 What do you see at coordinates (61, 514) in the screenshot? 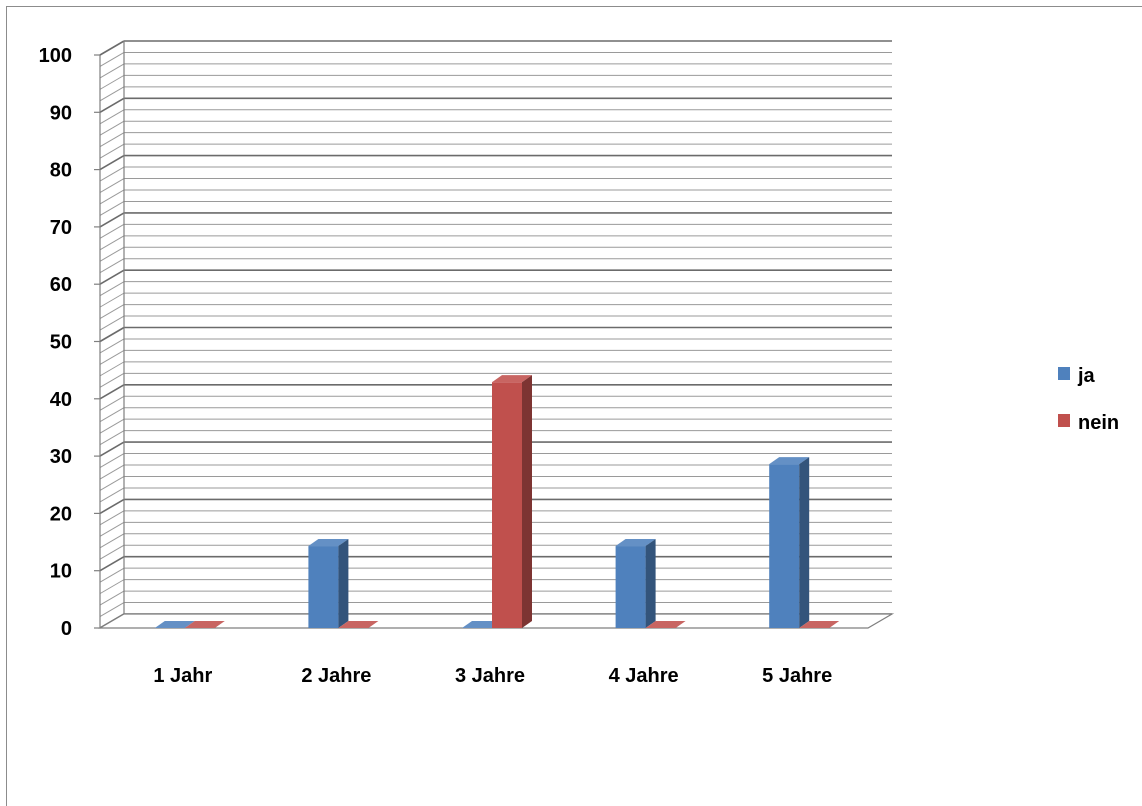
I see `y-tick-label: 20` at bounding box center [61, 514].